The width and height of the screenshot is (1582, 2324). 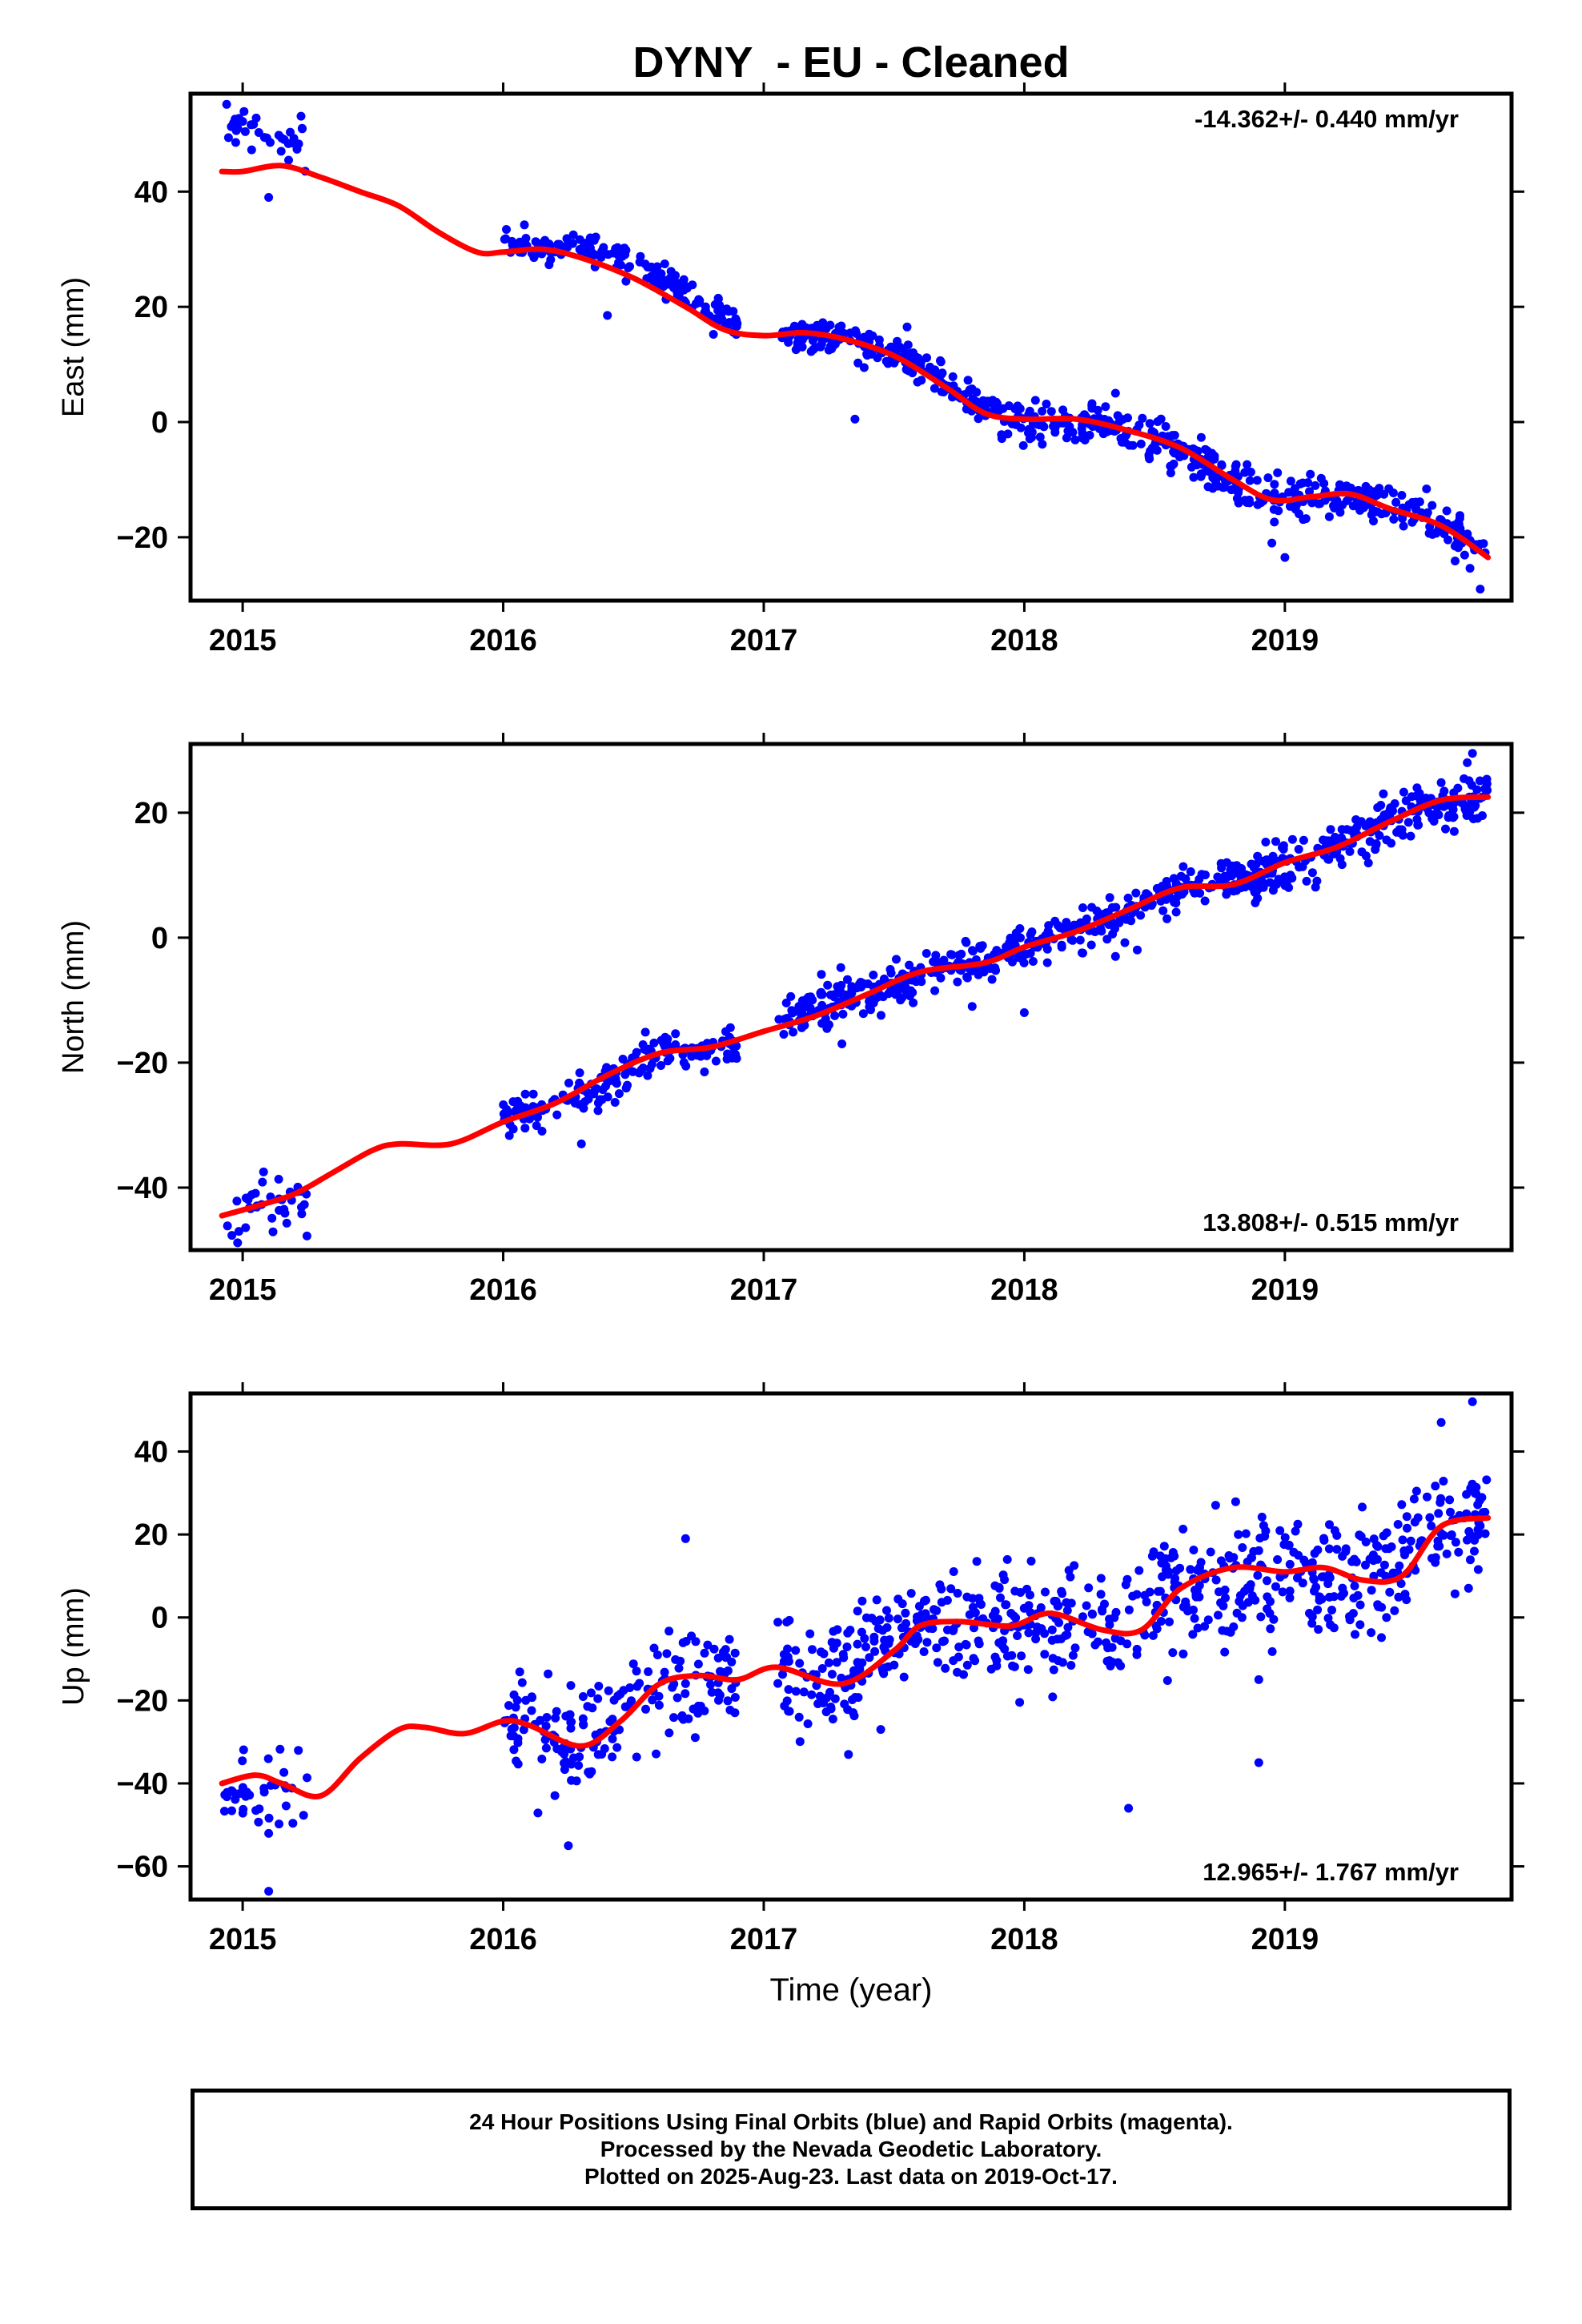 What do you see at coordinates (855, 362) in the screenshot?
I see `east-model-line` at bounding box center [855, 362].